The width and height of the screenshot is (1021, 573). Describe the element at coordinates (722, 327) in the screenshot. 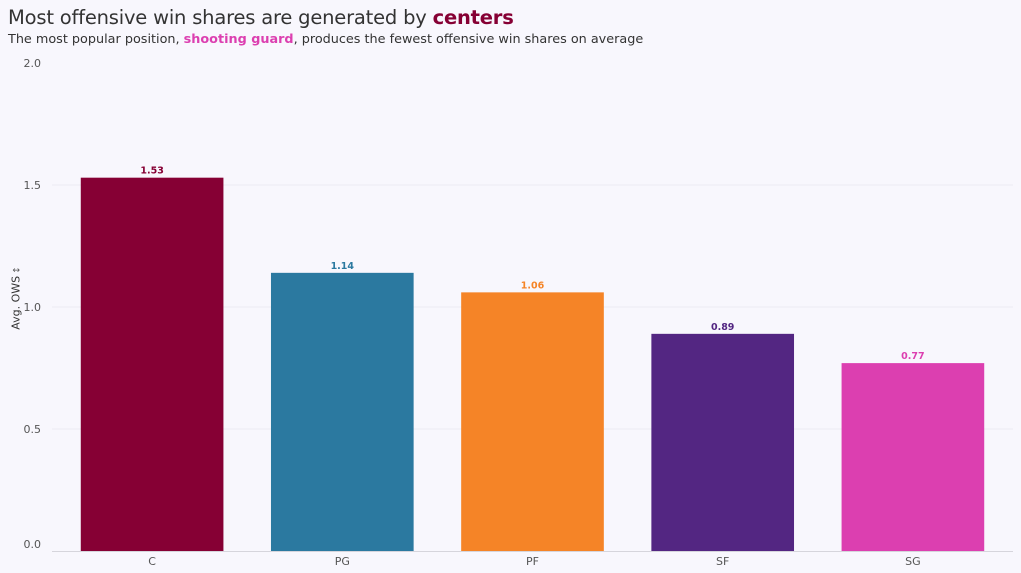

I see `data-label: 0.89` at that location.